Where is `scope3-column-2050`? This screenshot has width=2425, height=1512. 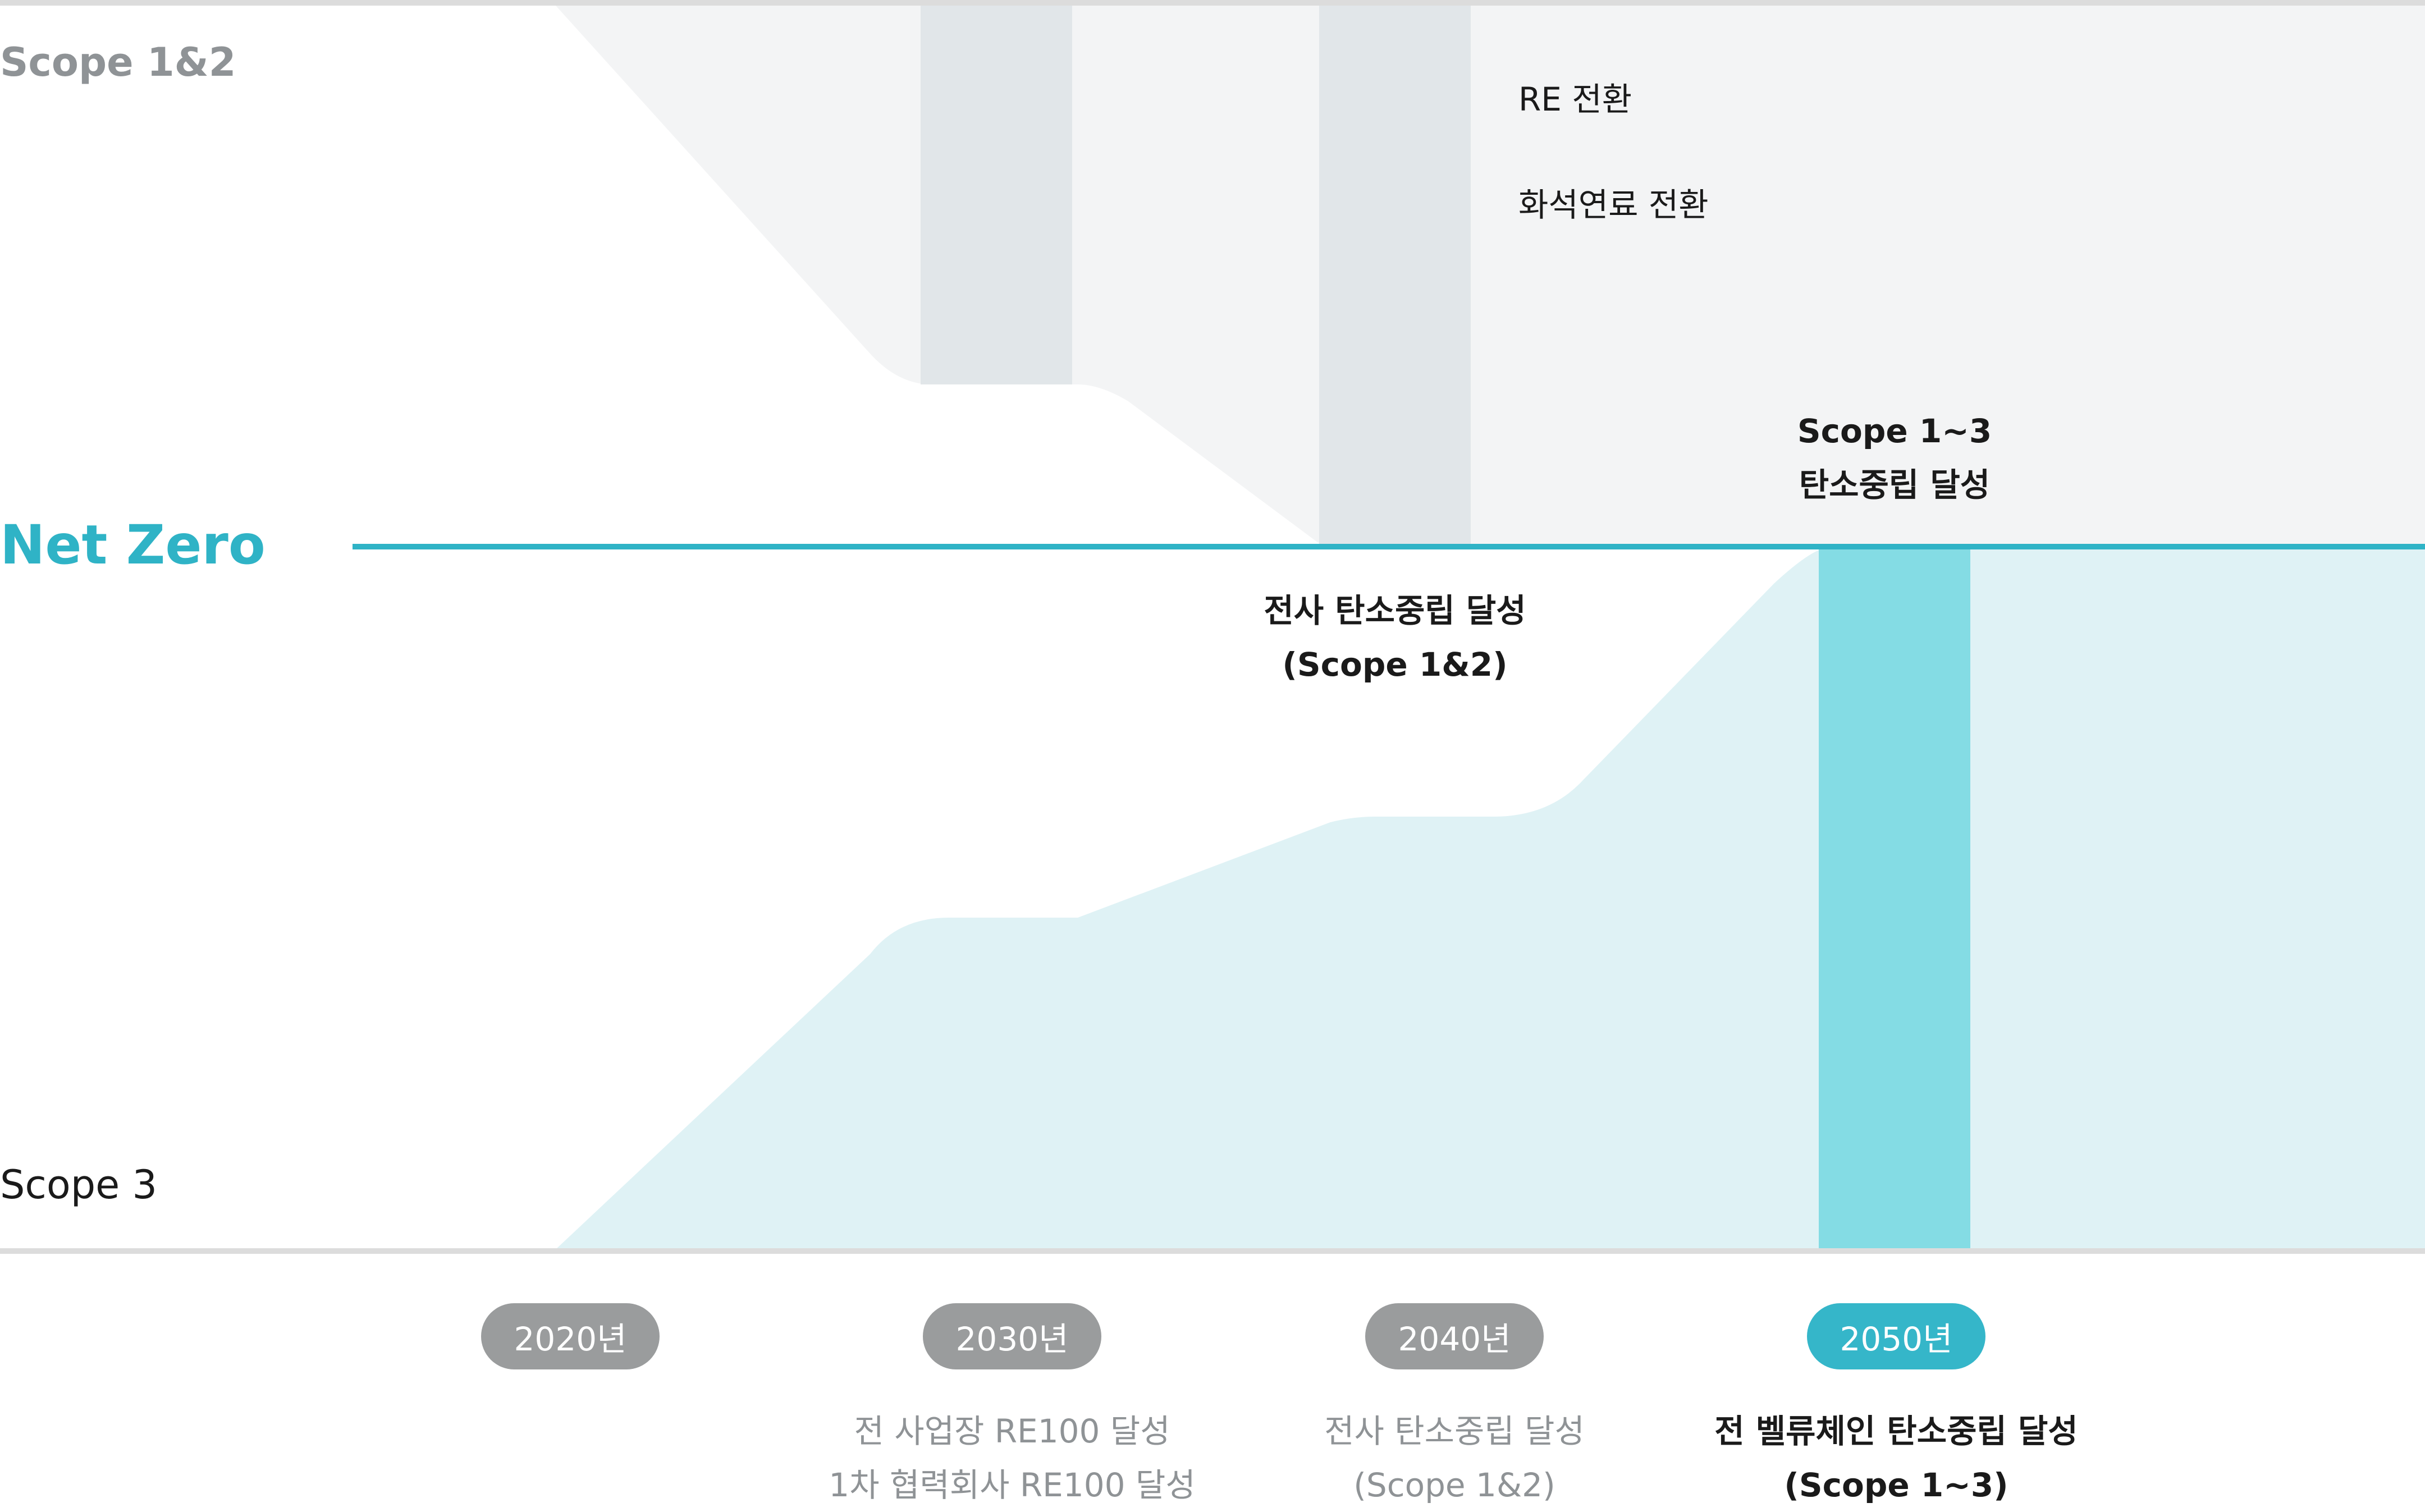
scope3-column-2050 is located at coordinates (1894, 898).